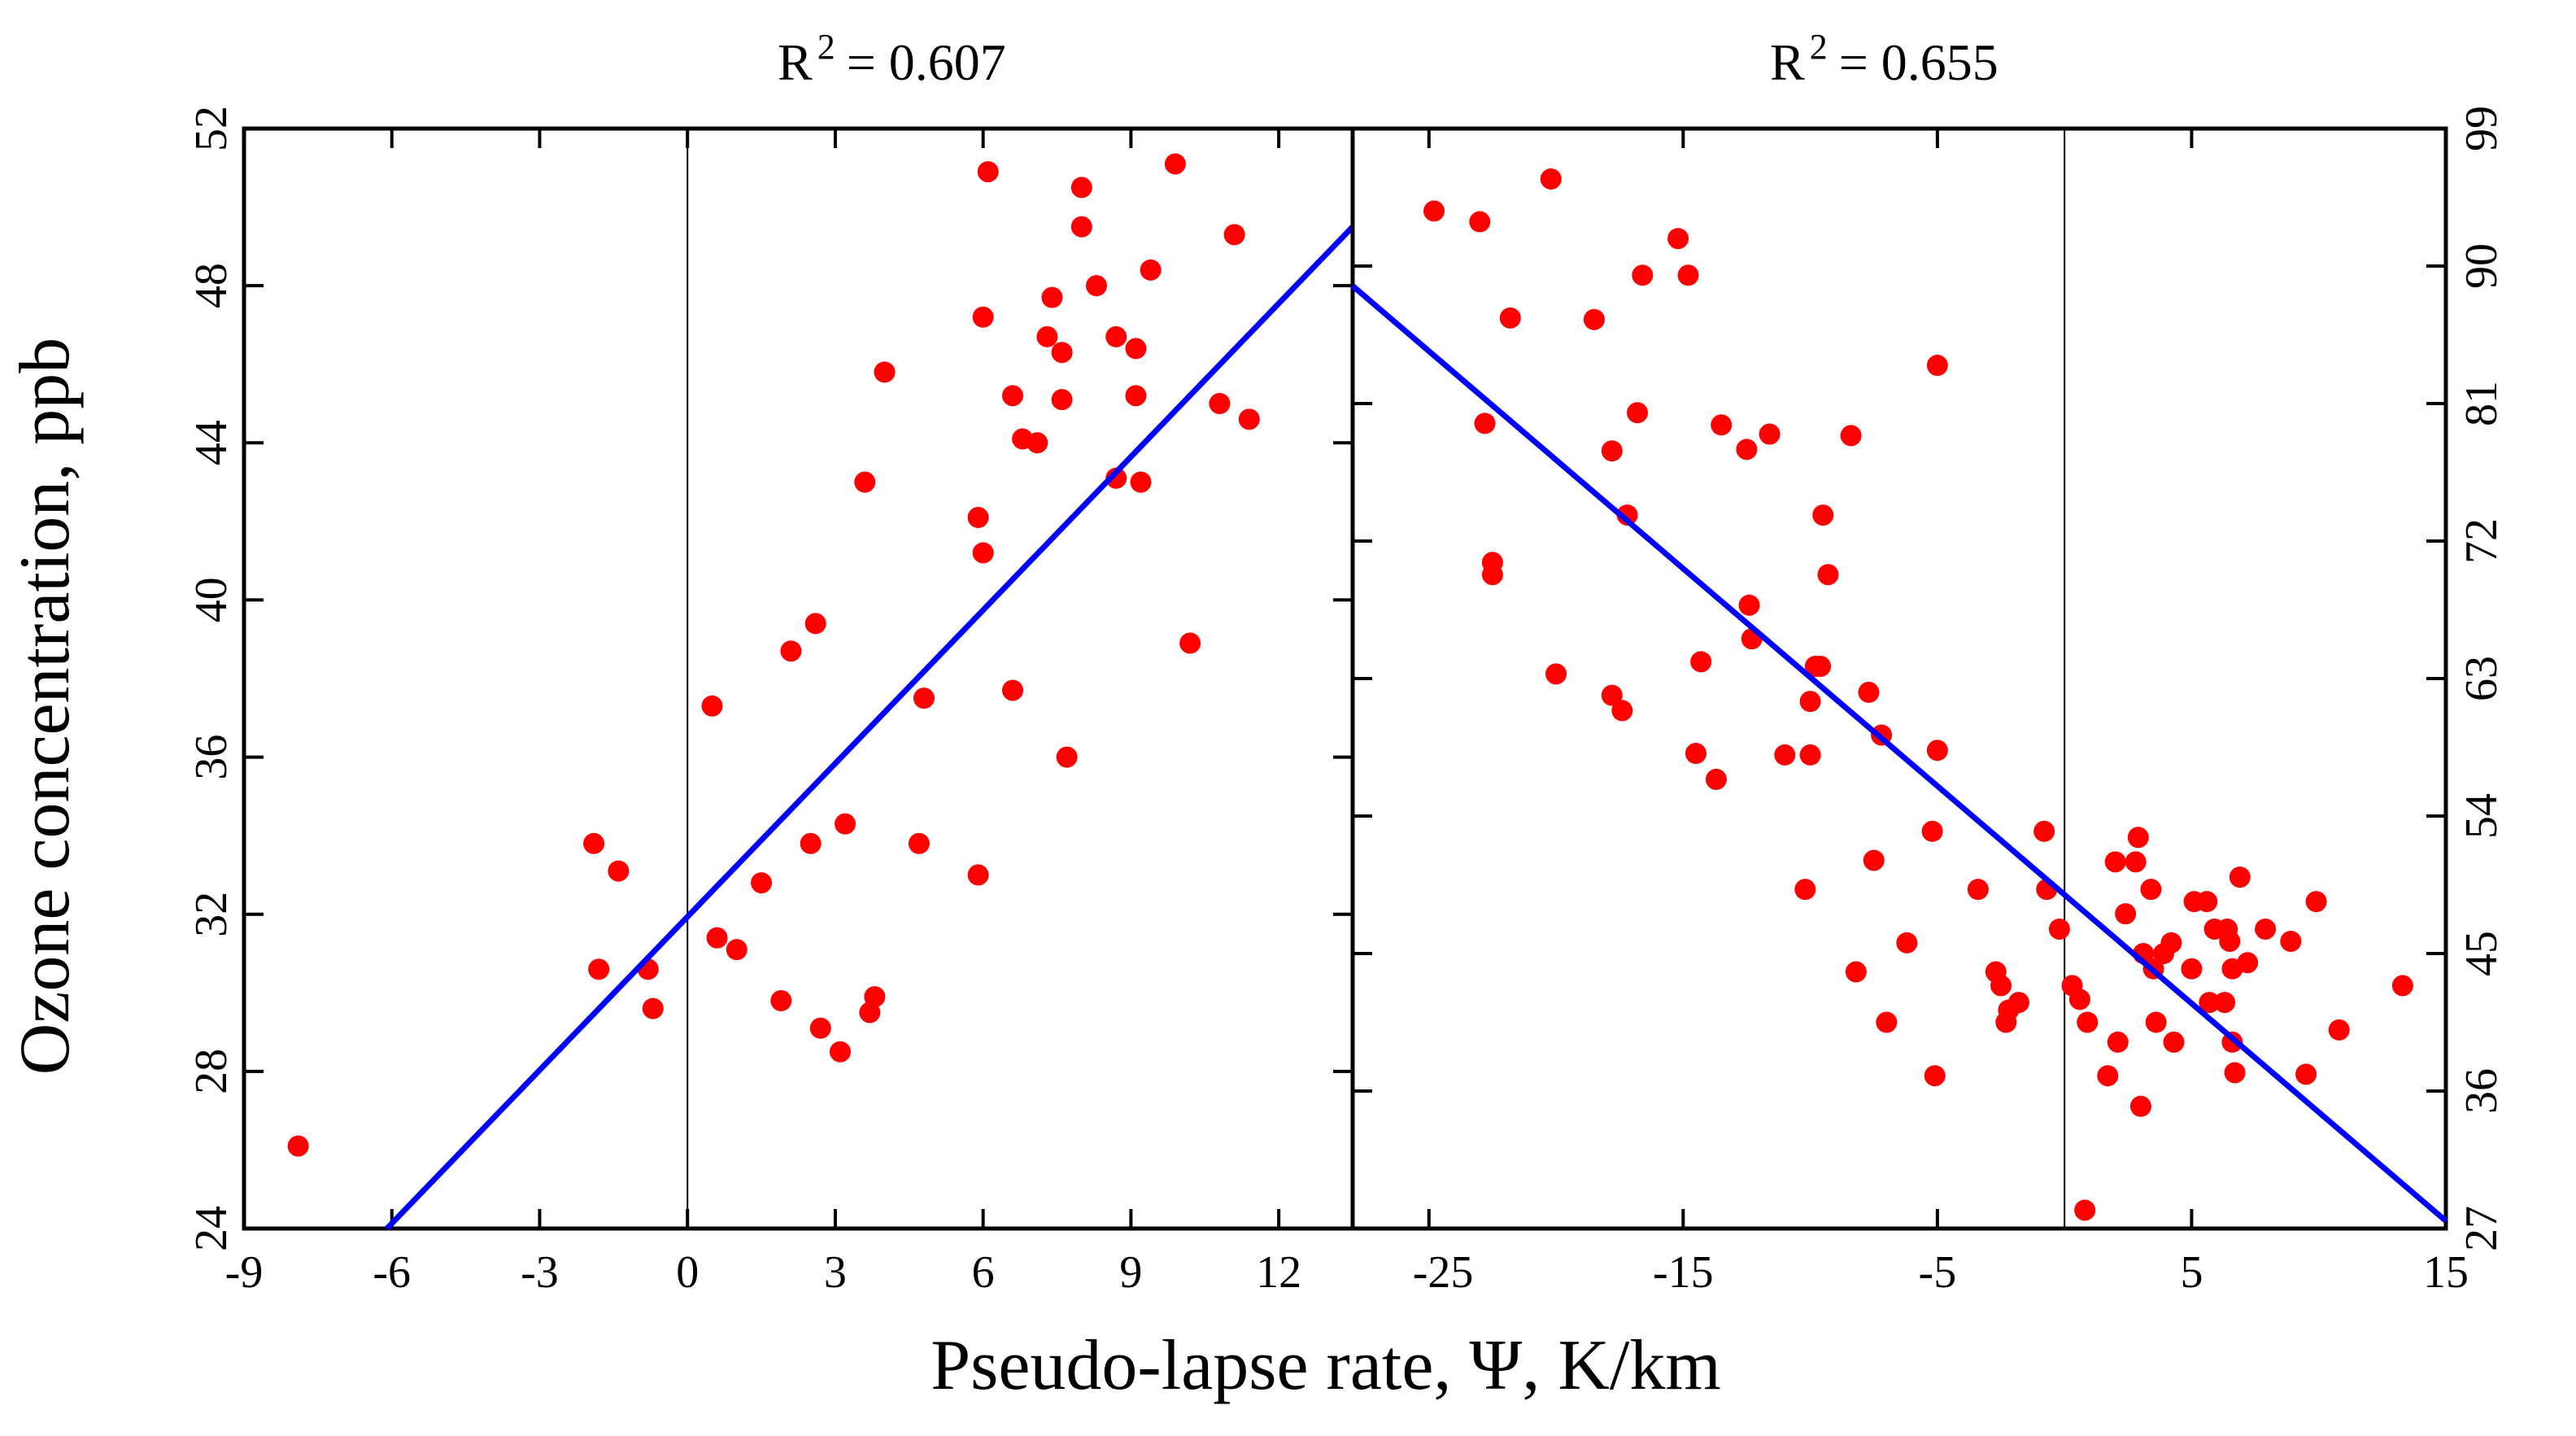  What do you see at coordinates (2446, 1273) in the screenshot?
I see `x-tick-label: 15` at bounding box center [2446, 1273].